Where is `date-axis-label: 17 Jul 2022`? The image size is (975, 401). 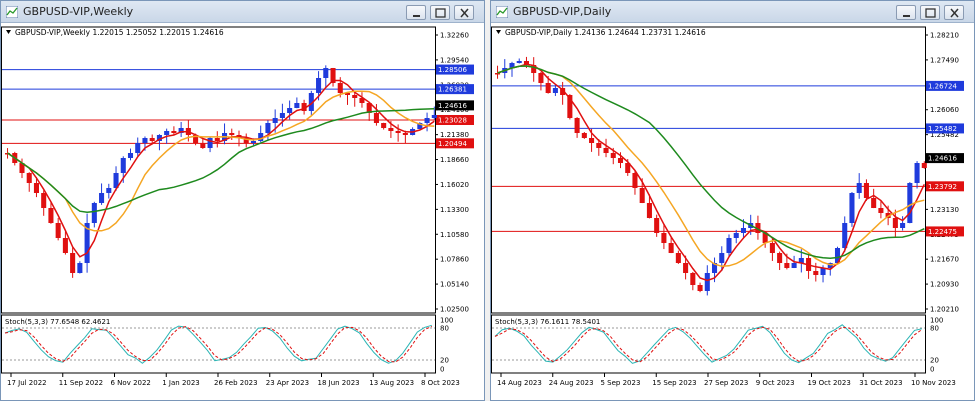 date-axis-label: 17 Jul 2022 is located at coordinates (27, 383).